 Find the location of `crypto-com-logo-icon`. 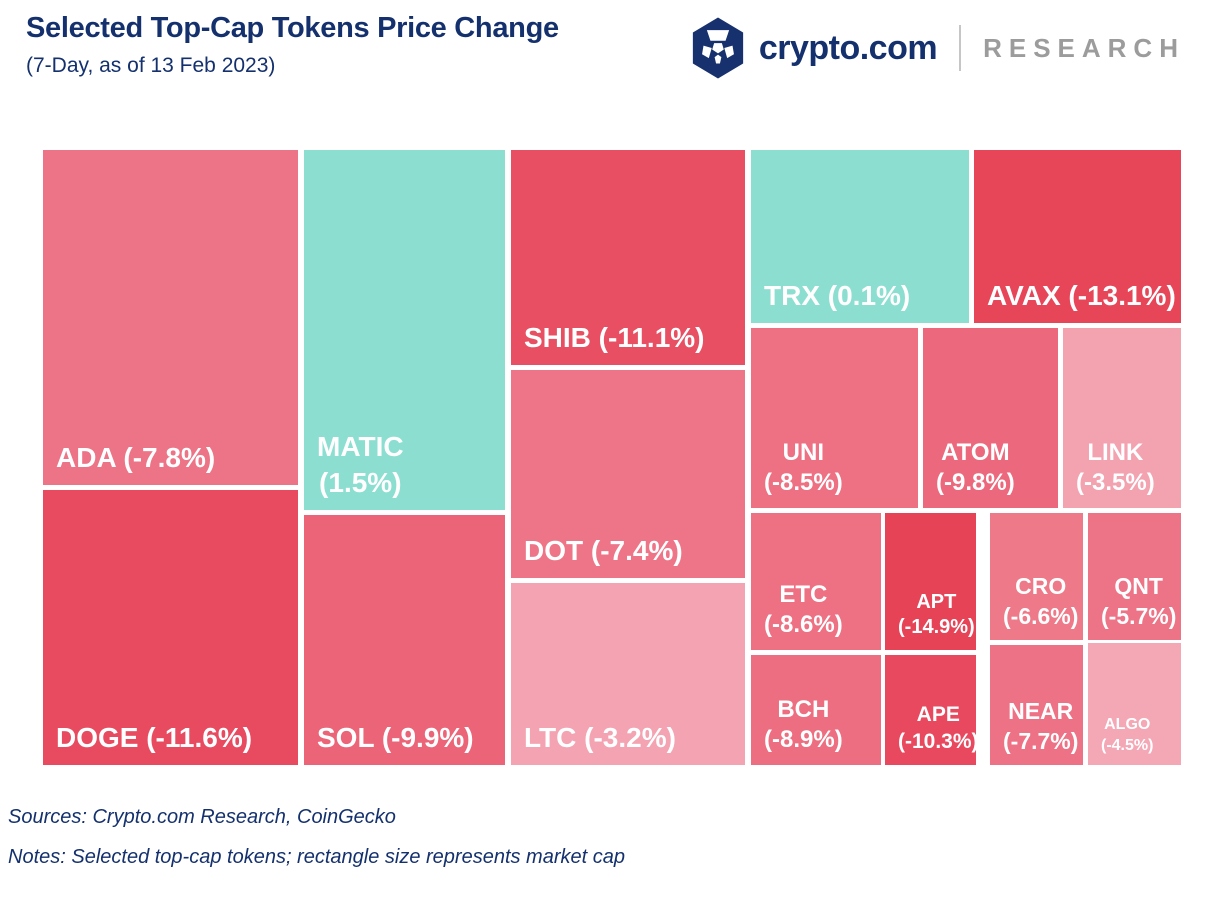

crypto-com-logo-icon is located at coordinates (717, 48).